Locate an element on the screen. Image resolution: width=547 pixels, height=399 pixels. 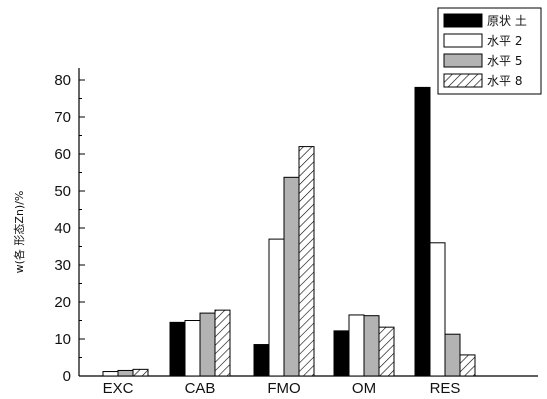
x-axis-labels: EXC CAB FMO OM RES is located at coordinates (282, 384).